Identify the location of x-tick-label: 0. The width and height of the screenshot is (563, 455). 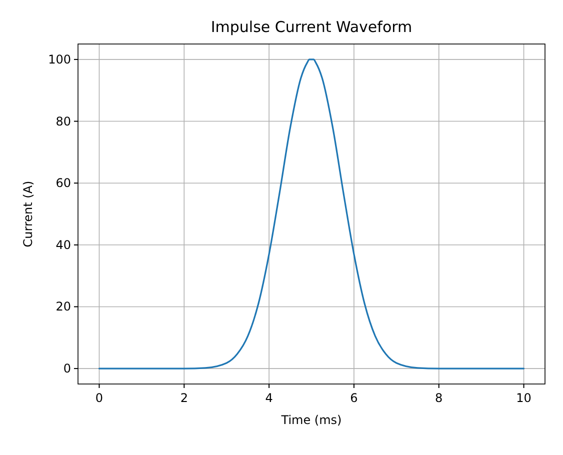
(99, 398).